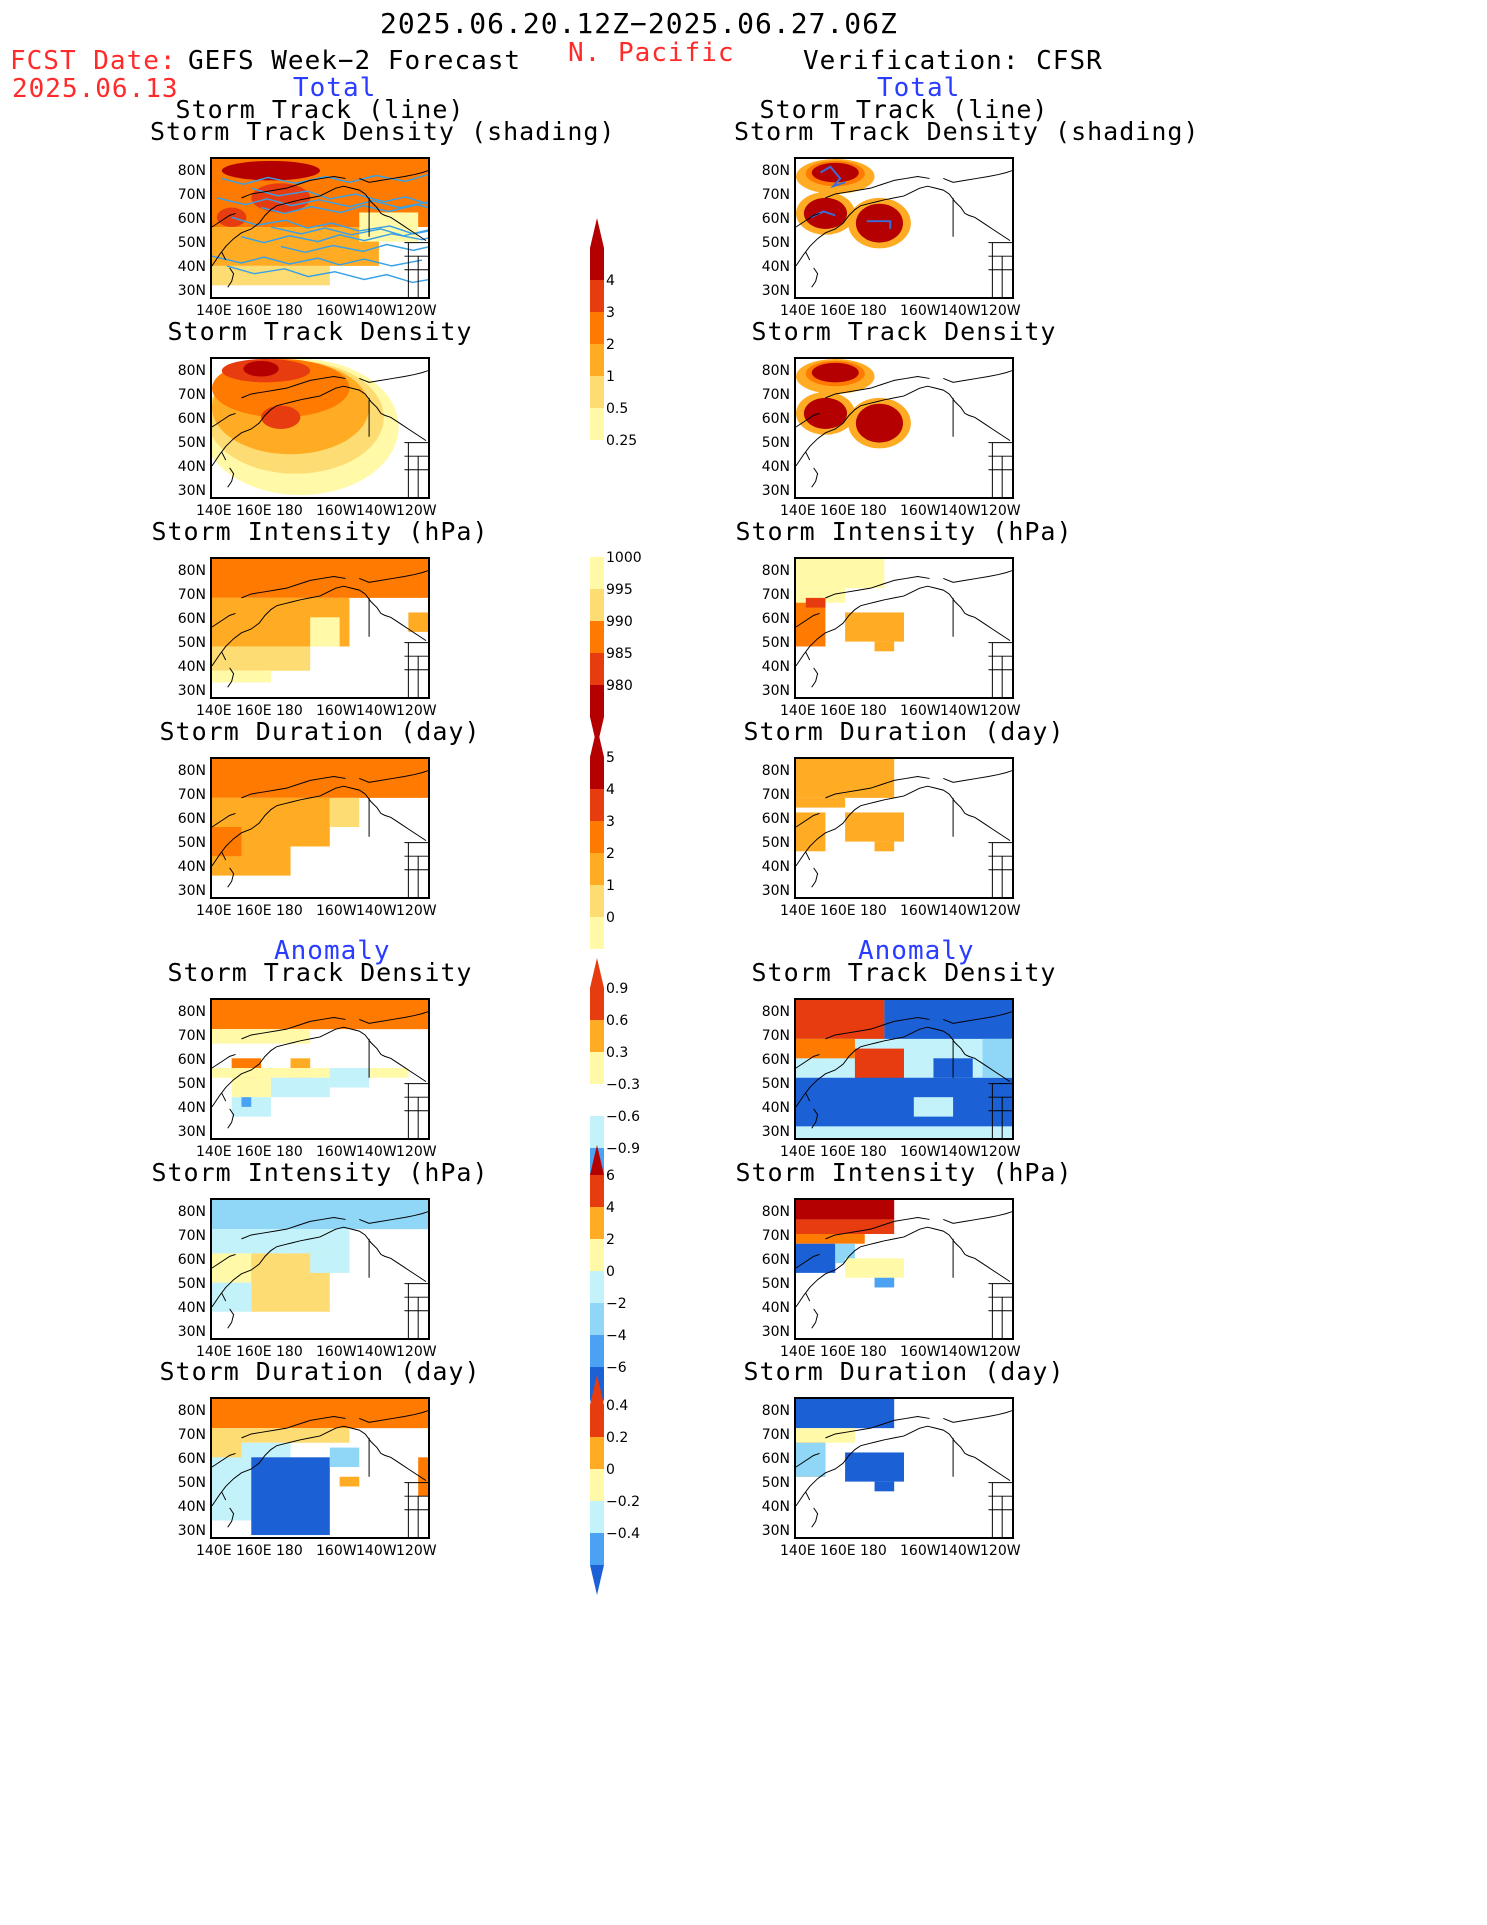 Image resolution: width=1487 pixels, height=1925 pixels. I want to click on colorbar-tick-label: 1000, so click(624, 558).